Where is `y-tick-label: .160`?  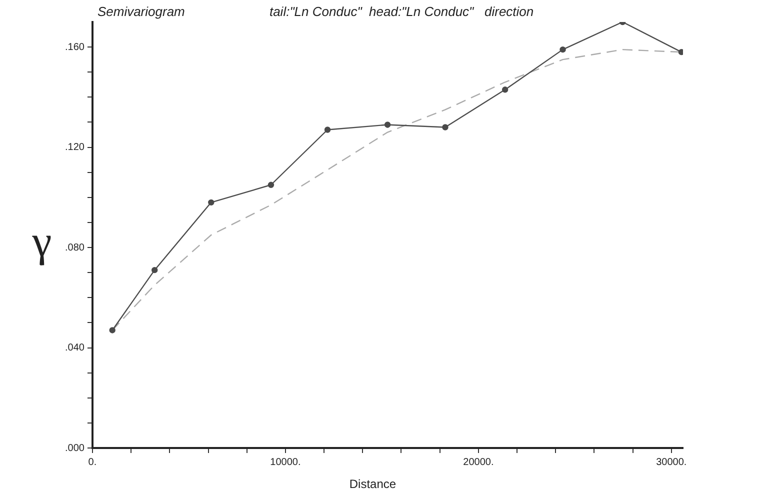 y-tick-label: .160 is located at coordinates (74, 47).